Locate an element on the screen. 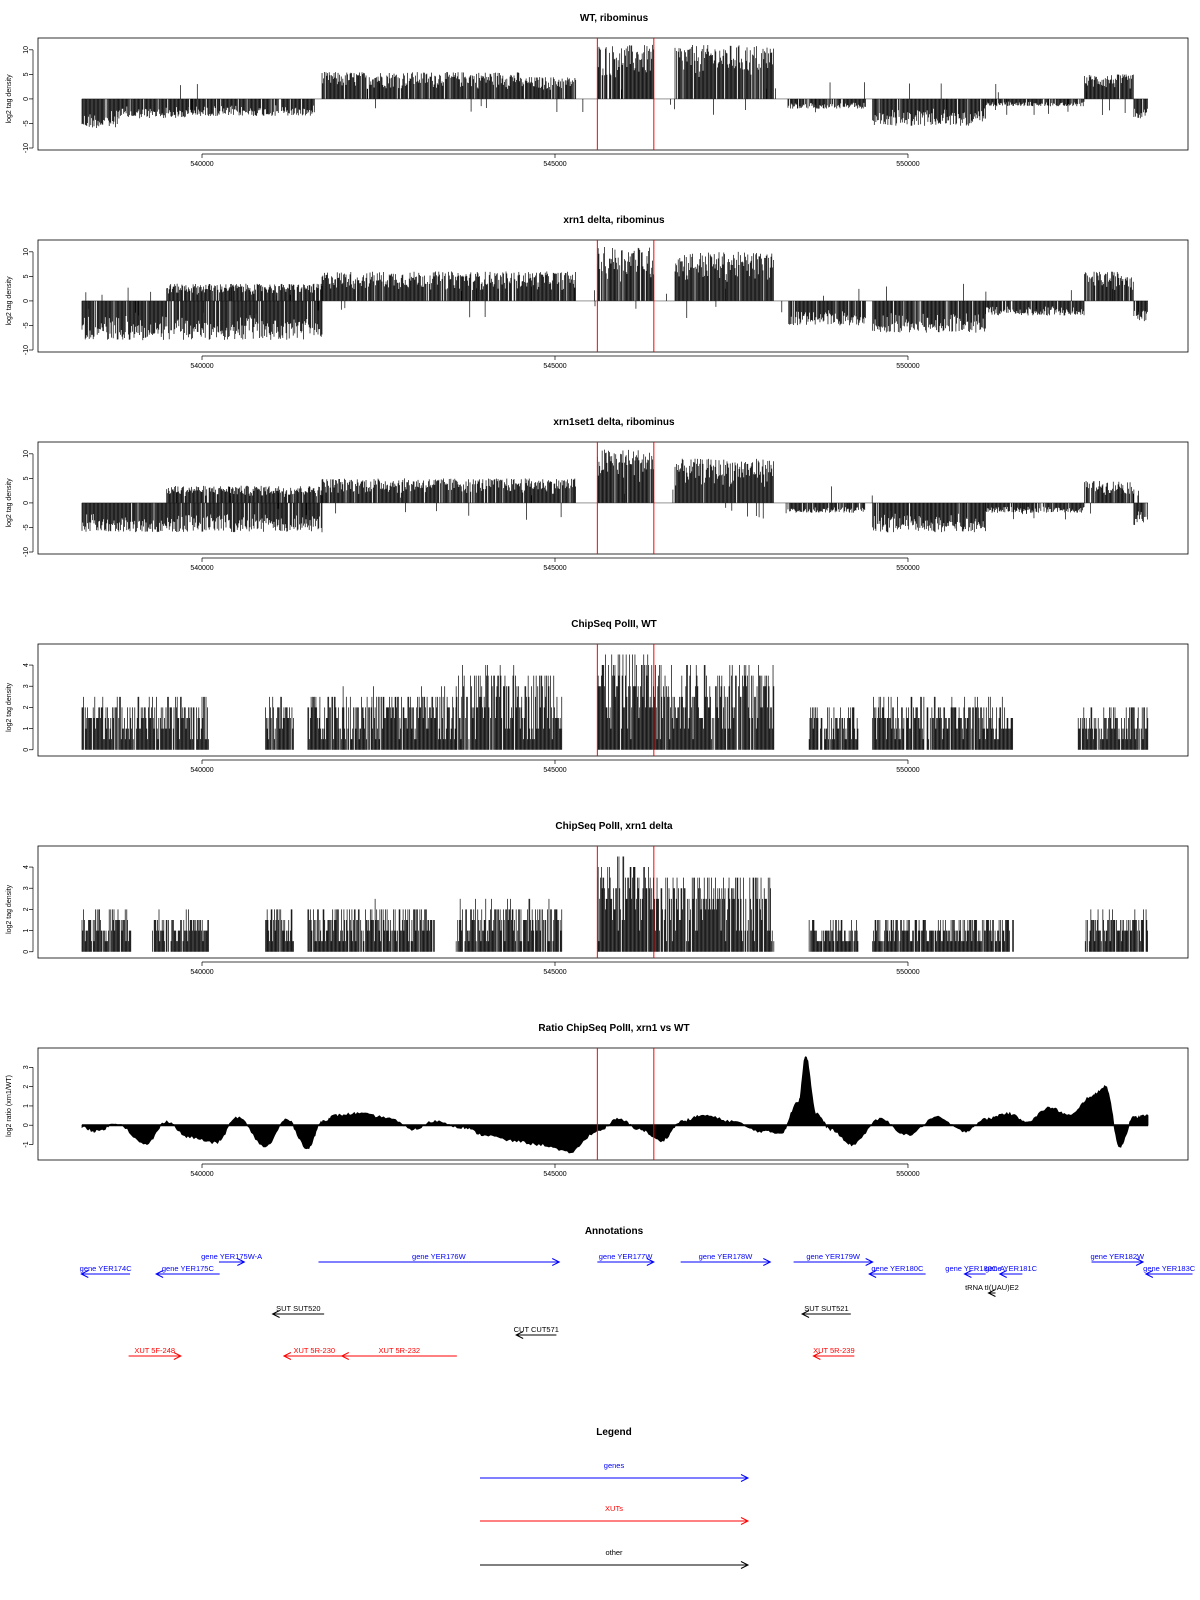 Image resolution: width=1200 pixels, height=1600 pixels. panel-title: xrn1 delta, ribominus is located at coordinates (614, 220).